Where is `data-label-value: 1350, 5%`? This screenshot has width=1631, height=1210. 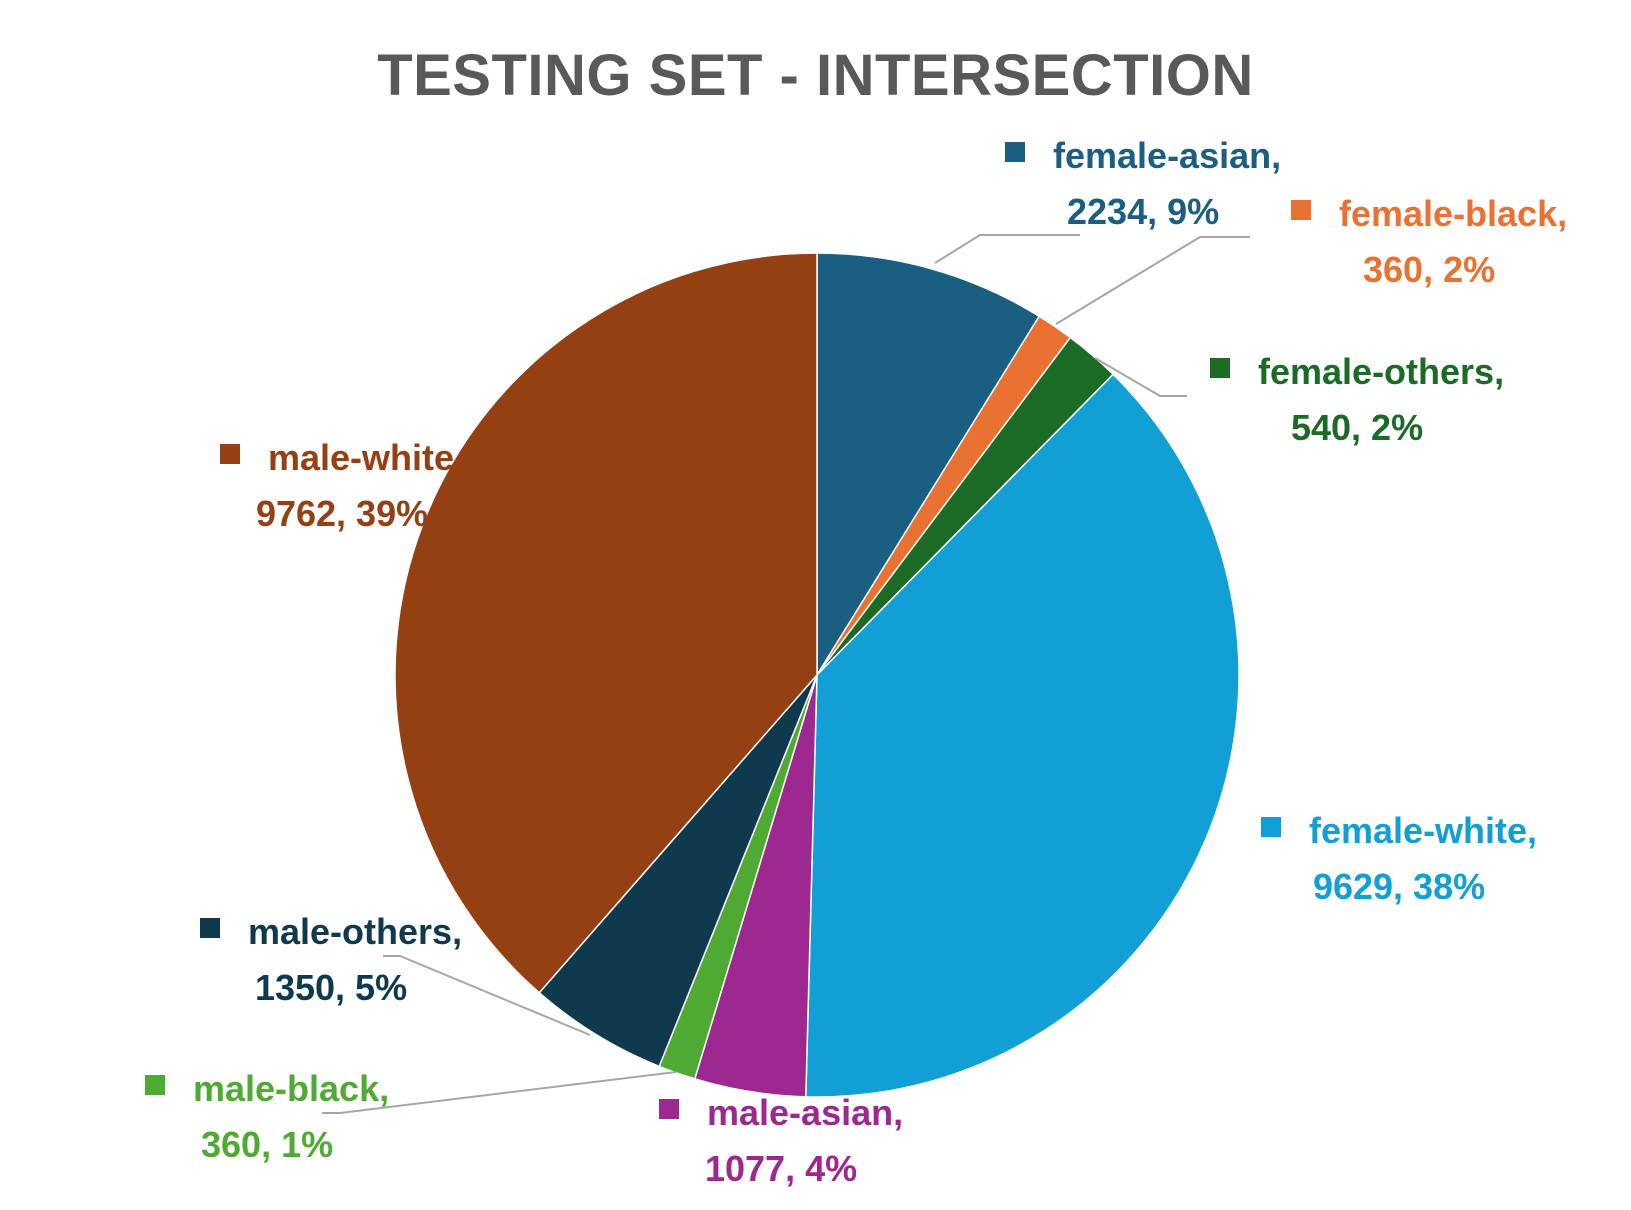 data-label-value: 1350, 5% is located at coordinates (331, 987).